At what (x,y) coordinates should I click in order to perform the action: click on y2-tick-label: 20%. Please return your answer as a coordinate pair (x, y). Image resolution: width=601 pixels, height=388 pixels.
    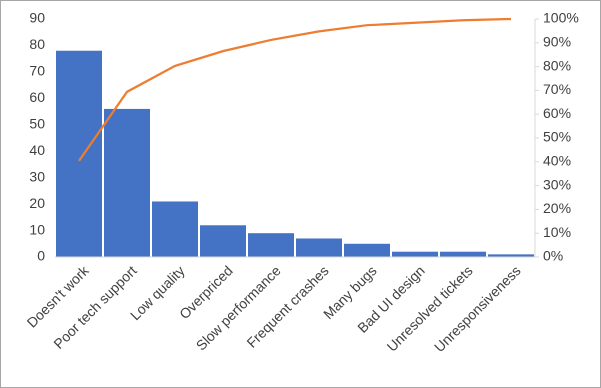
    Looking at the image, I should click on (557, 208).